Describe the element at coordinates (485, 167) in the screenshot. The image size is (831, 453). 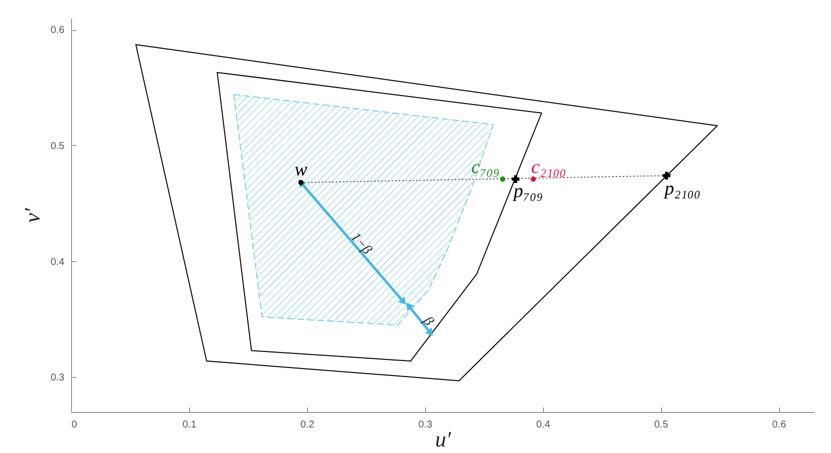
I see `series-label: c₇₀₉` at that location.